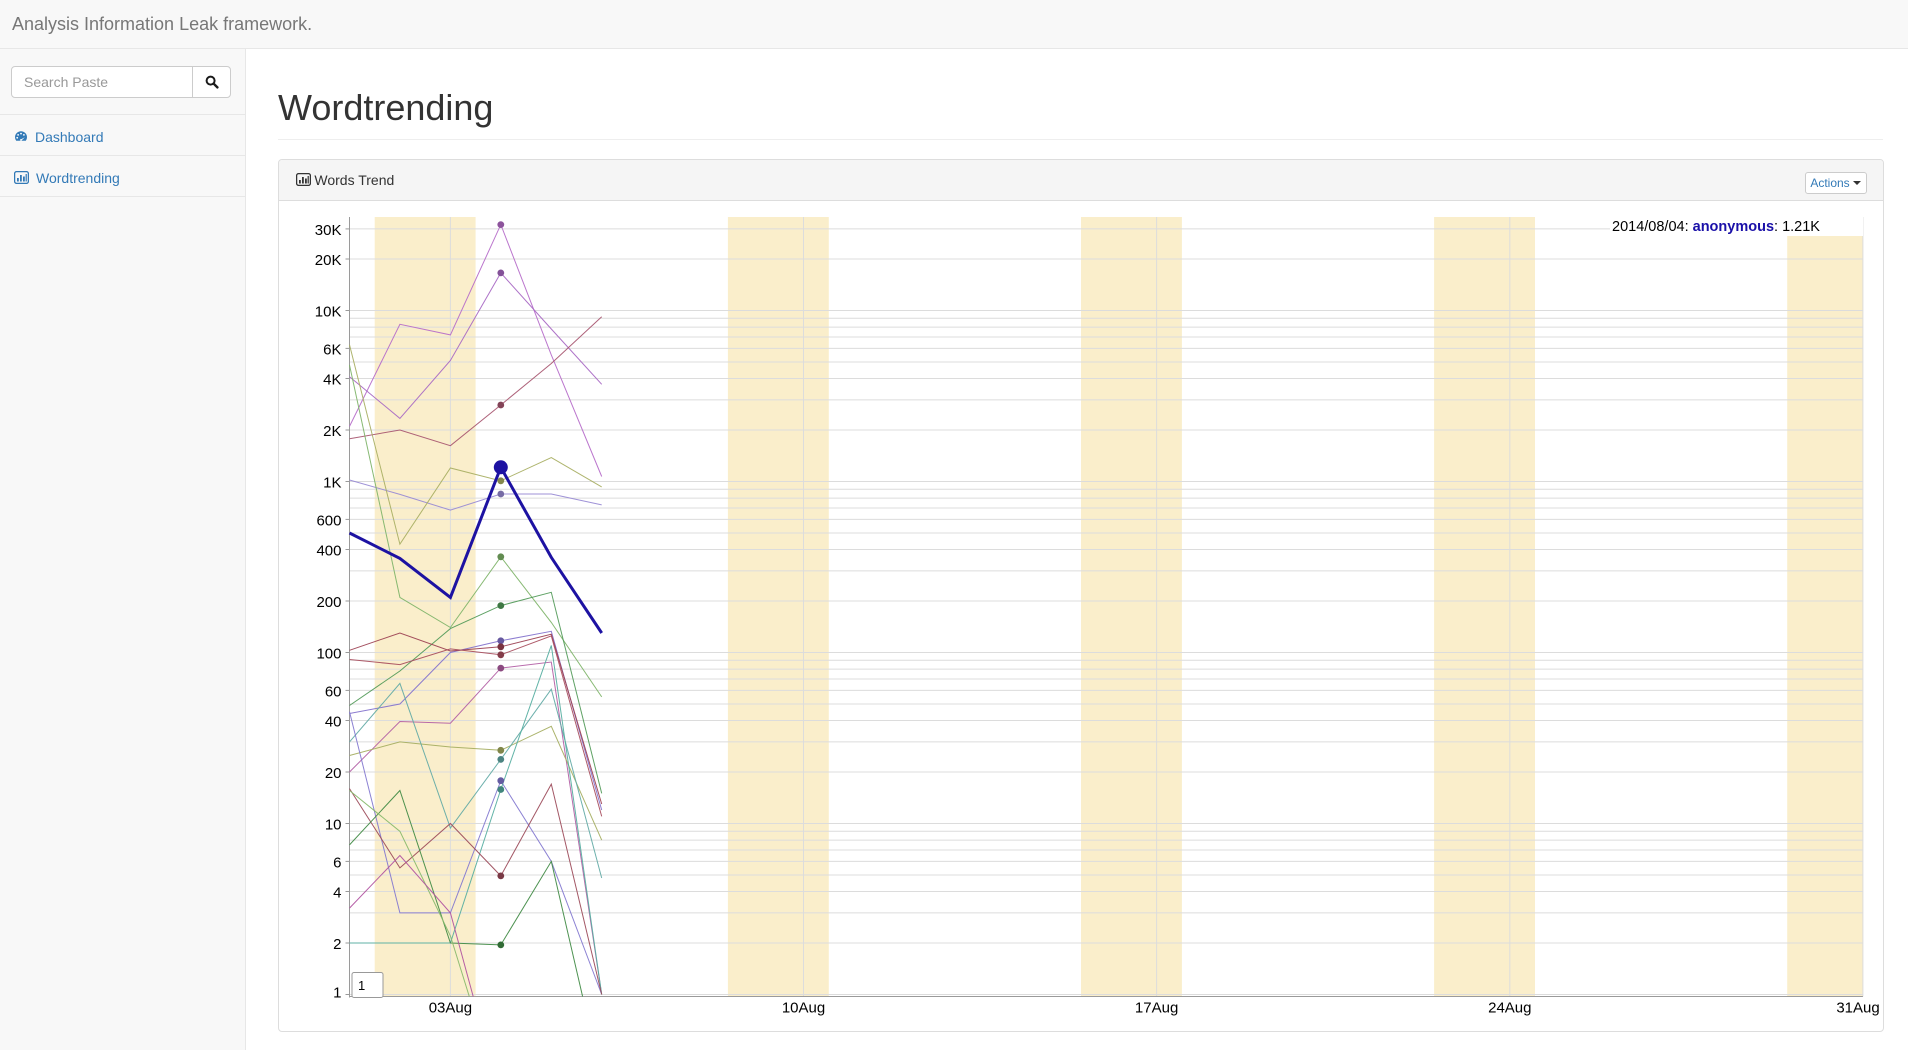  Describe the element at coordinates (328, 260) in the screenshot. I see `svg-text: 20K` at that location.